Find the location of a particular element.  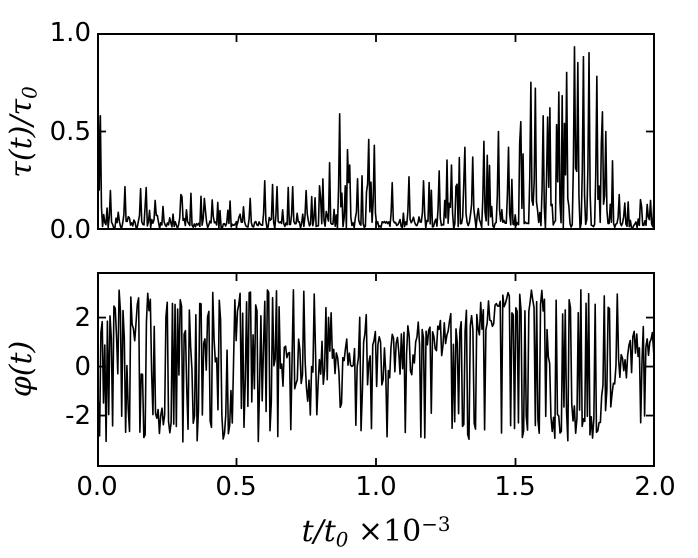

x-axis-label: t/t0 ×10−3 is located at coordinates (376, 527).